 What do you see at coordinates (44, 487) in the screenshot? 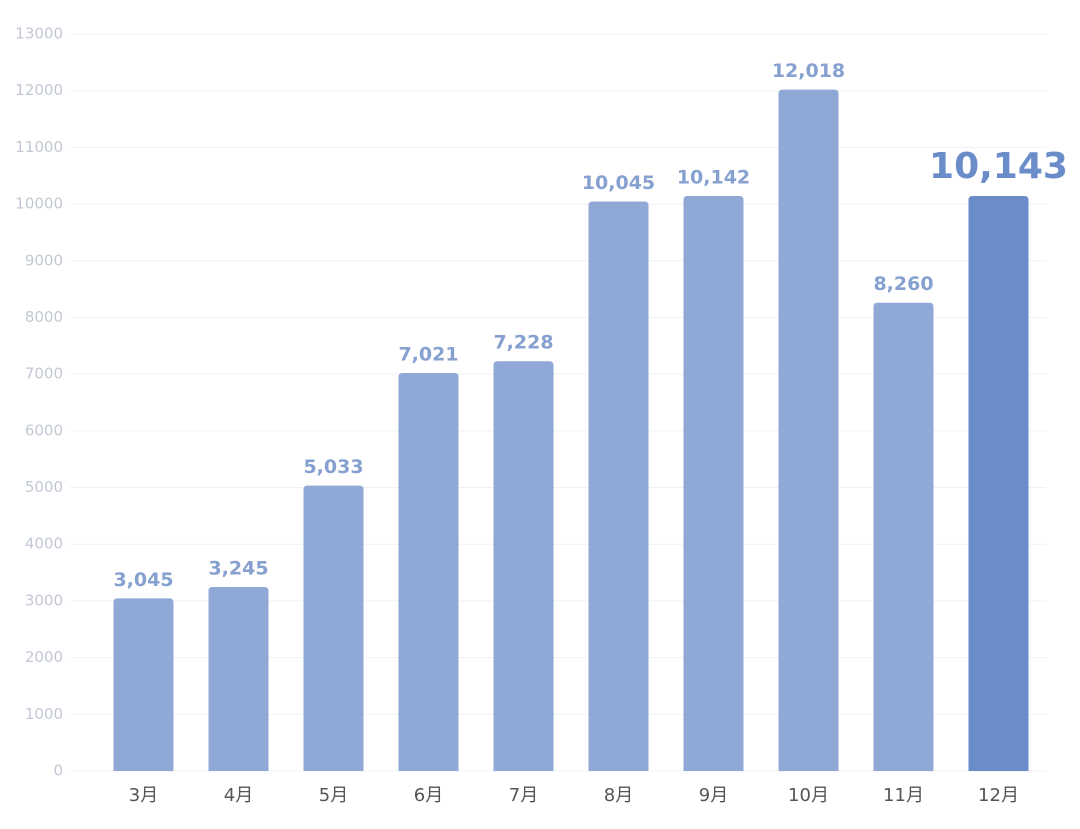
I see `y-tick-label: 5000` at bounding box center [44, 487].